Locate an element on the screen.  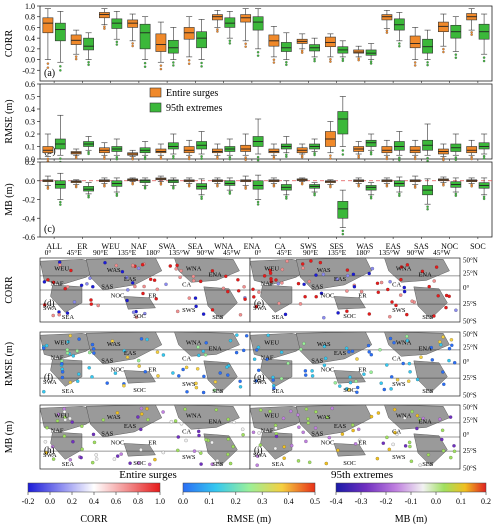
colorbar-rmse-bar is located at coordinates (249, 487).